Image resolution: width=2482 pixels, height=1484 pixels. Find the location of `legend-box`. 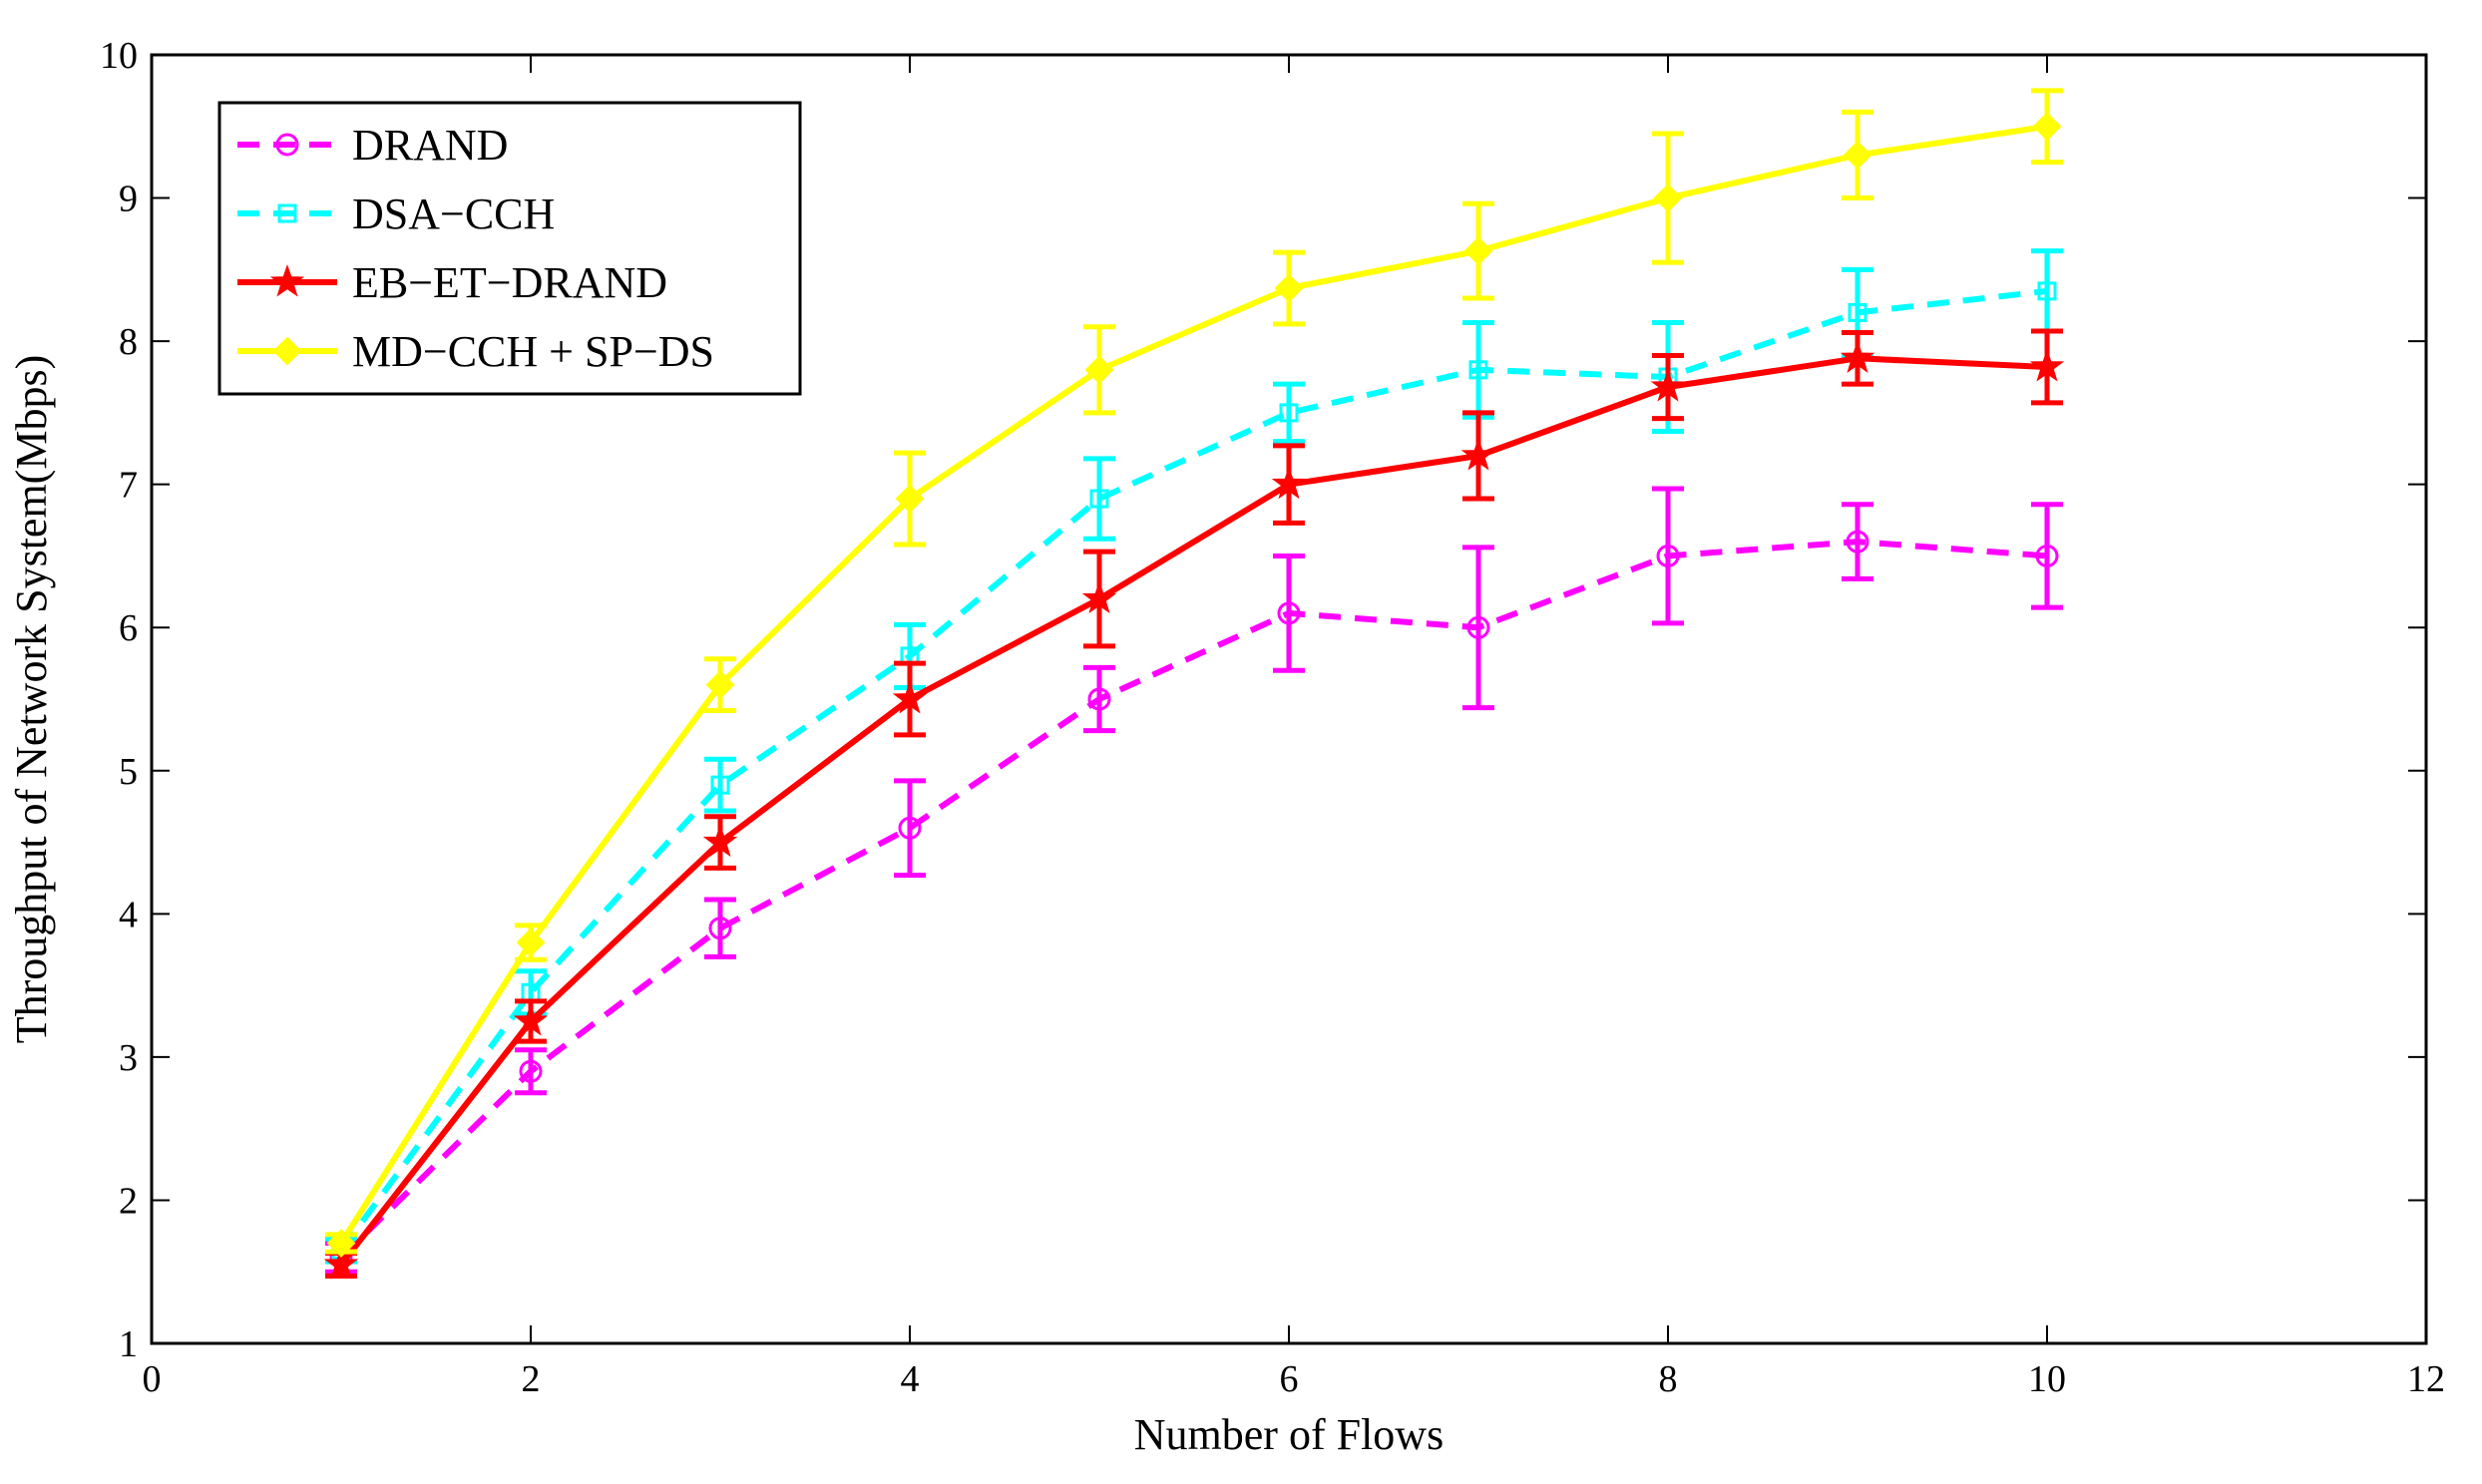

legend-box is located at coordinates (509, 248).